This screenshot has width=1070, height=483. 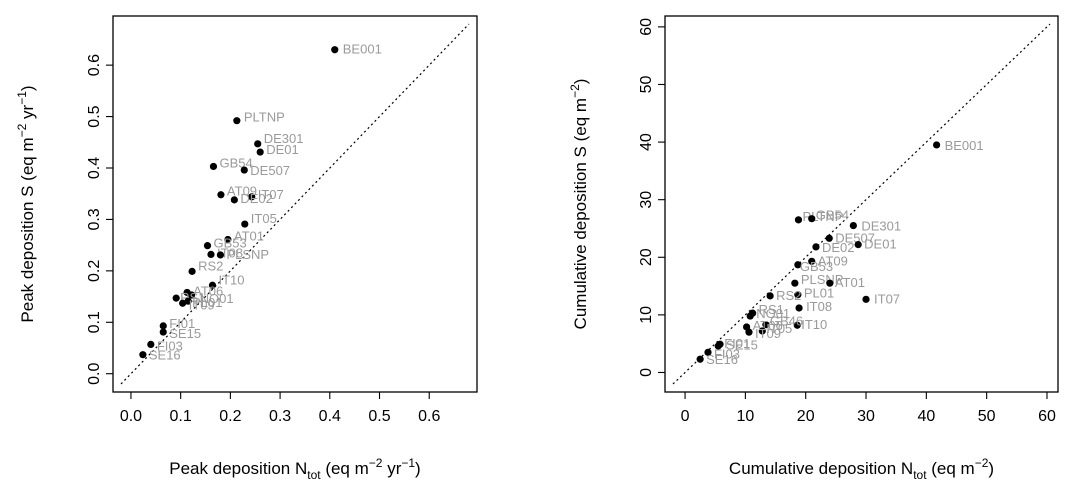 I want to click on point-label-pltnp: PLTNP, so click(x=264, y=117).